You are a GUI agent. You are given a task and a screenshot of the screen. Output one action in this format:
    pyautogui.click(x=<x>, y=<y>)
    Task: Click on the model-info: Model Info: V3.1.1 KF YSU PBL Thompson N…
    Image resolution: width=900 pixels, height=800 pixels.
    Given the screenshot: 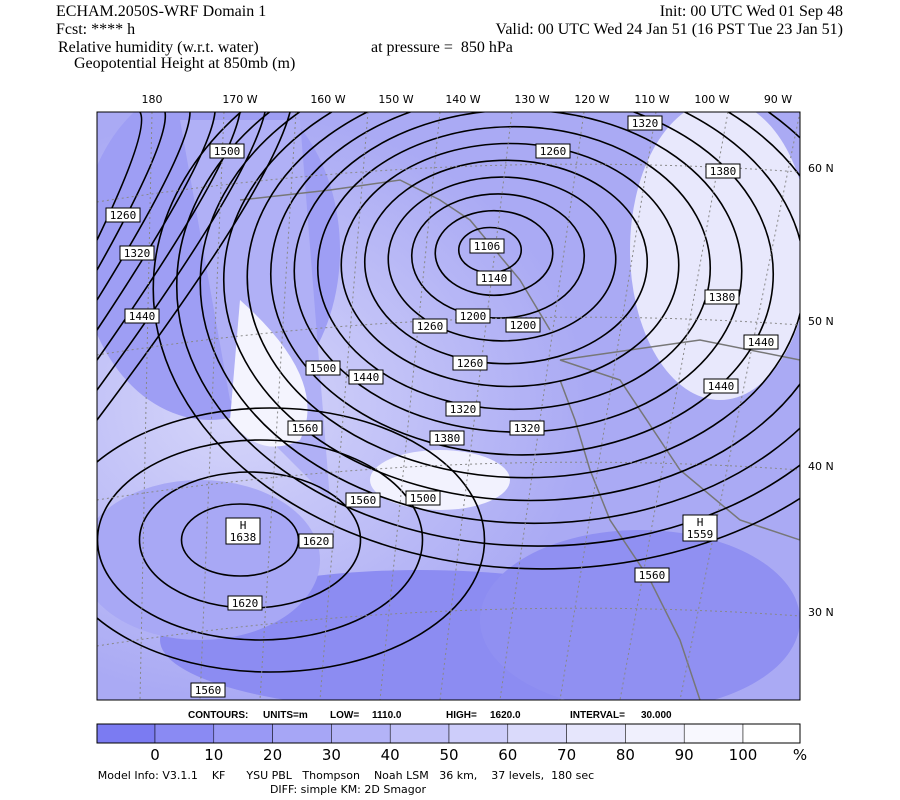 What is the action you would take?
    pyautogui.click(x=346, y=775)
    